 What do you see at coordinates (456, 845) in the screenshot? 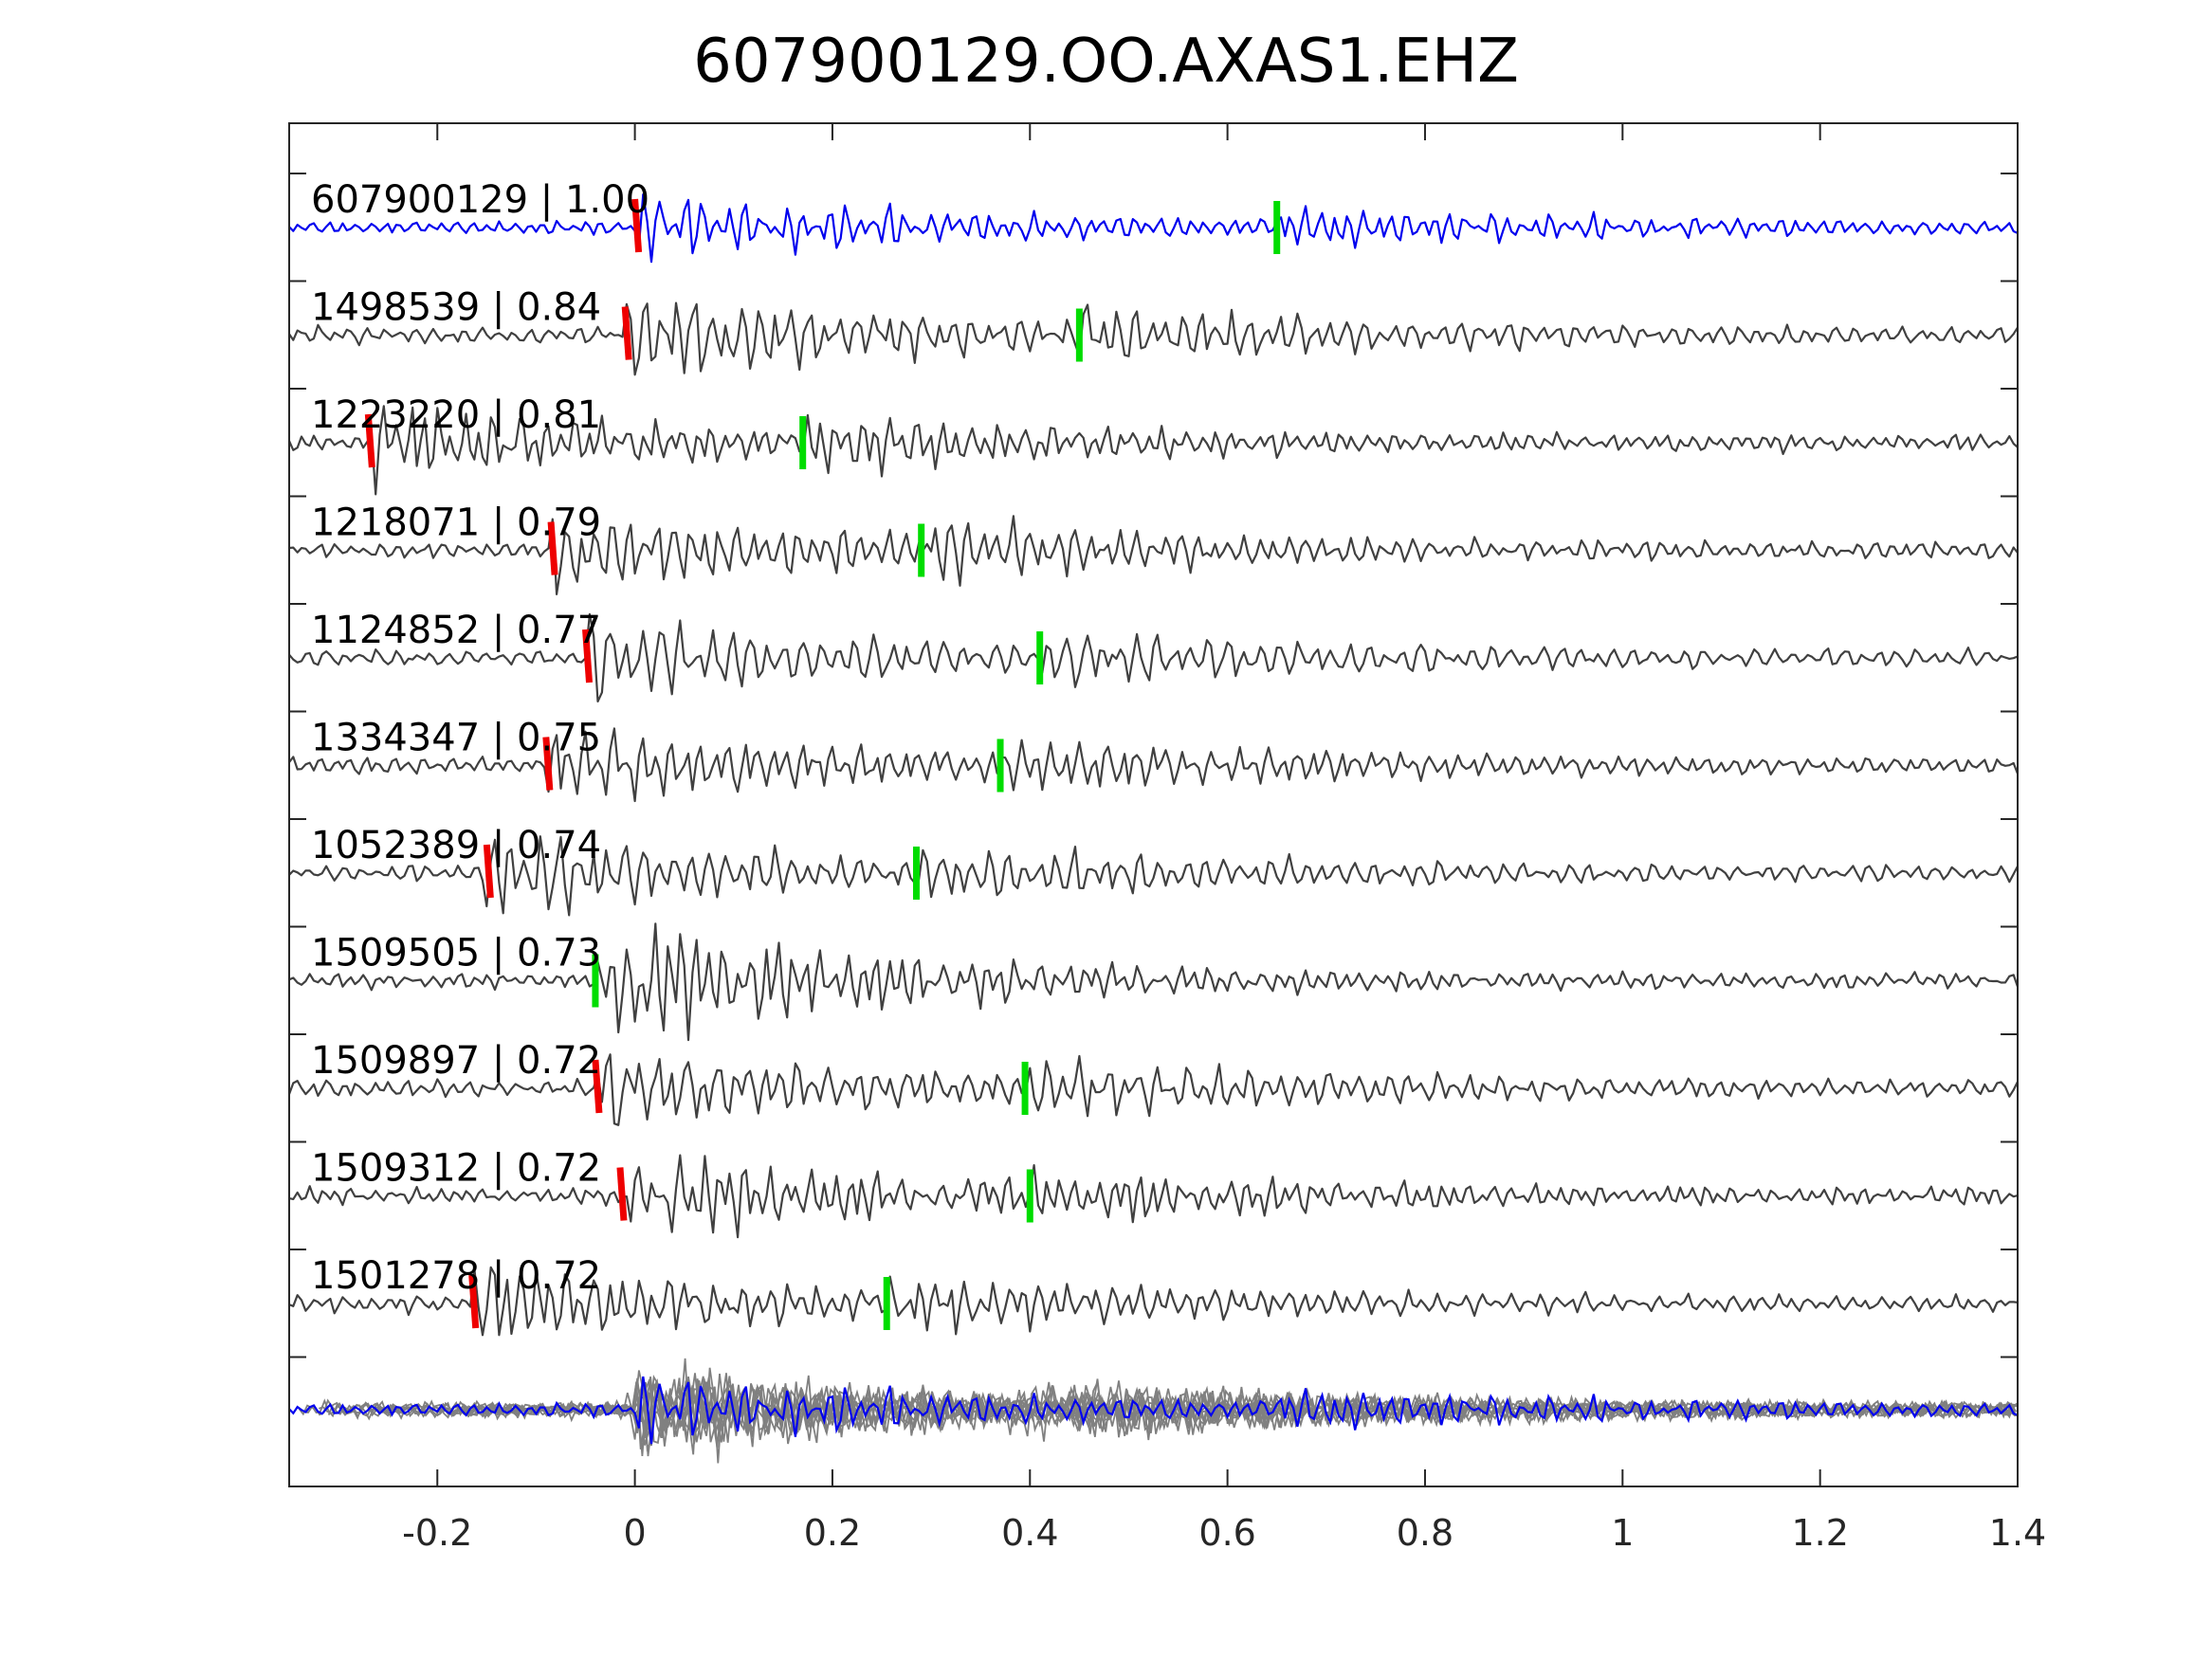
I see `trace-label-1052389: 1052389 | 0.74` at bounding box center [456, 845].